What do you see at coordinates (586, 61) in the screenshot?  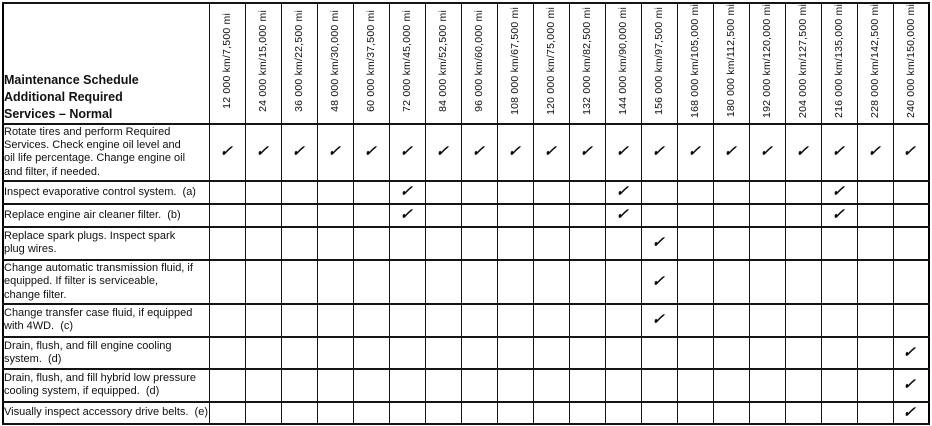 I see `interval-label: 132 000 km/82,500 mi` at bounding box center [586, 61].